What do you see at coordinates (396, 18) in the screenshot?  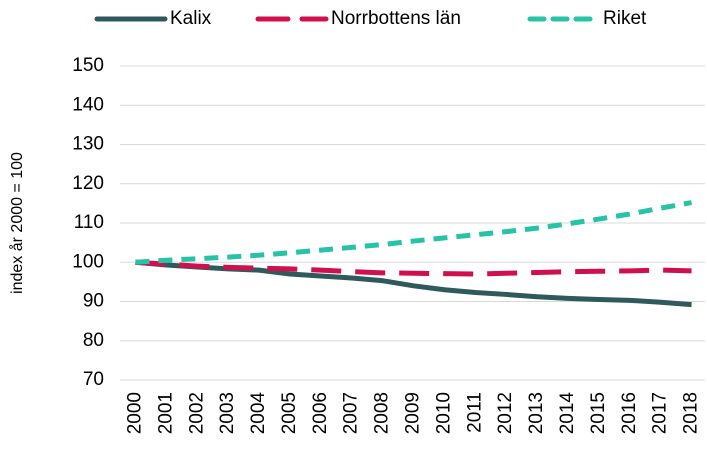 I see `legend-label: Norrbottens län` at bounding box center [396, 18].